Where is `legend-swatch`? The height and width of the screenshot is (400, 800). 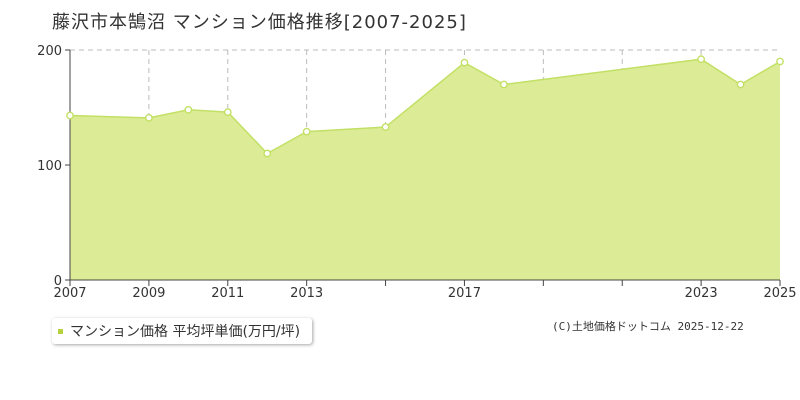 legend-swatch is located at coordinates (60, 331).